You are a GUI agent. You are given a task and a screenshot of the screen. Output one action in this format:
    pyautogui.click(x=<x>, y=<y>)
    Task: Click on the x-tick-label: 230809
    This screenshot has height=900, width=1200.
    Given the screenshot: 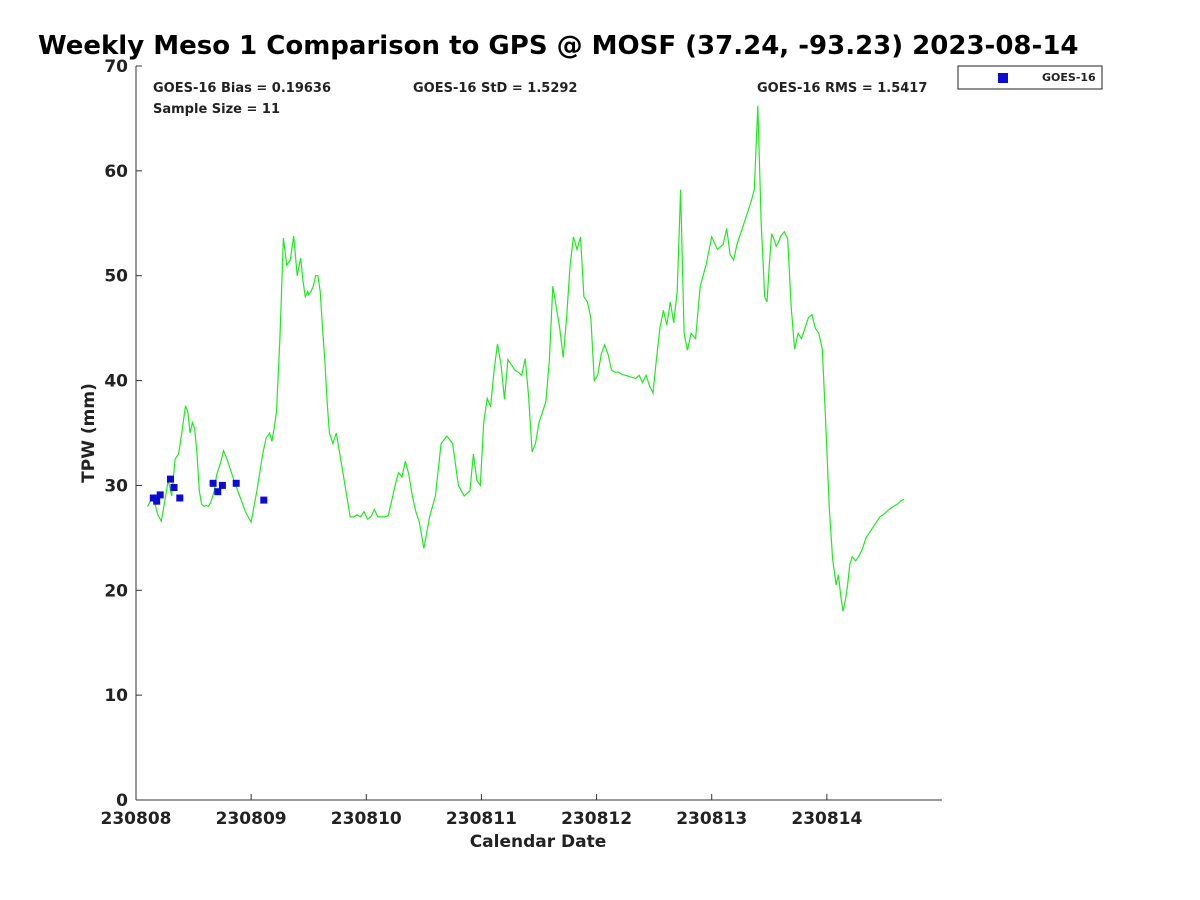 What is the action you would take?
    pyautogui.click(x=251, y=819)
    